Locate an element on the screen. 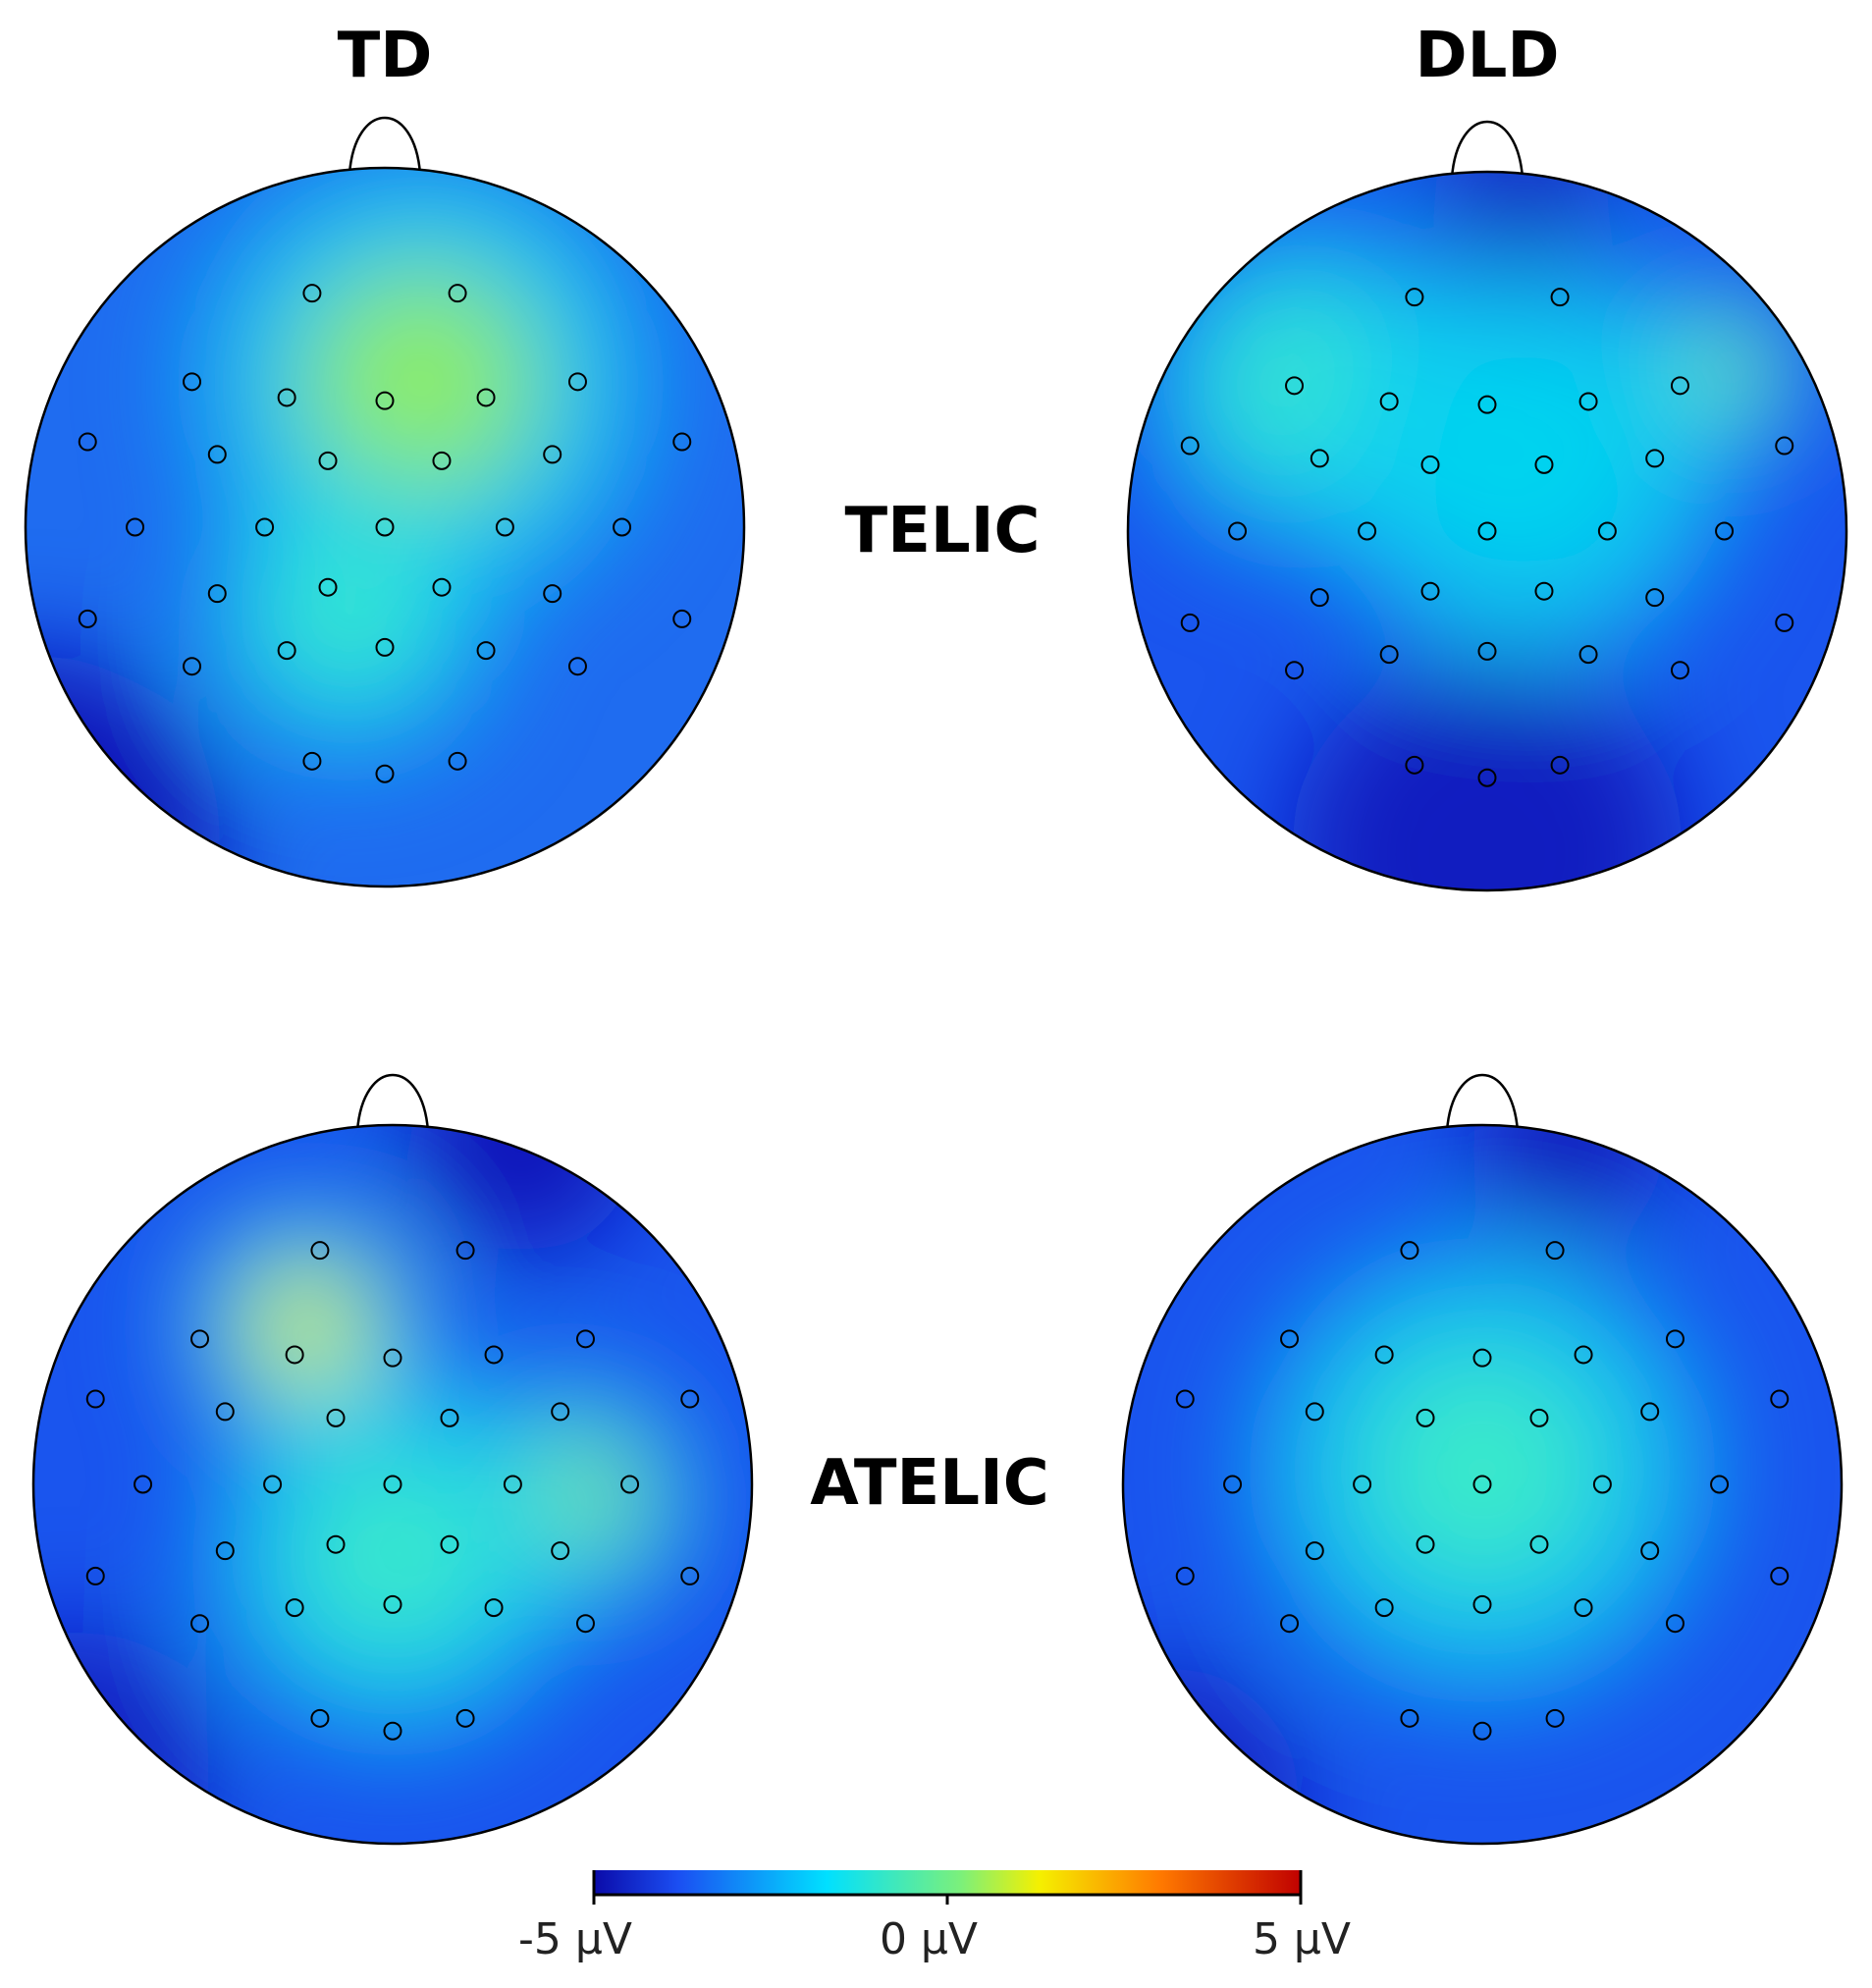  row-label-atelic: ATELIC is located at coordinates (929, 1483).